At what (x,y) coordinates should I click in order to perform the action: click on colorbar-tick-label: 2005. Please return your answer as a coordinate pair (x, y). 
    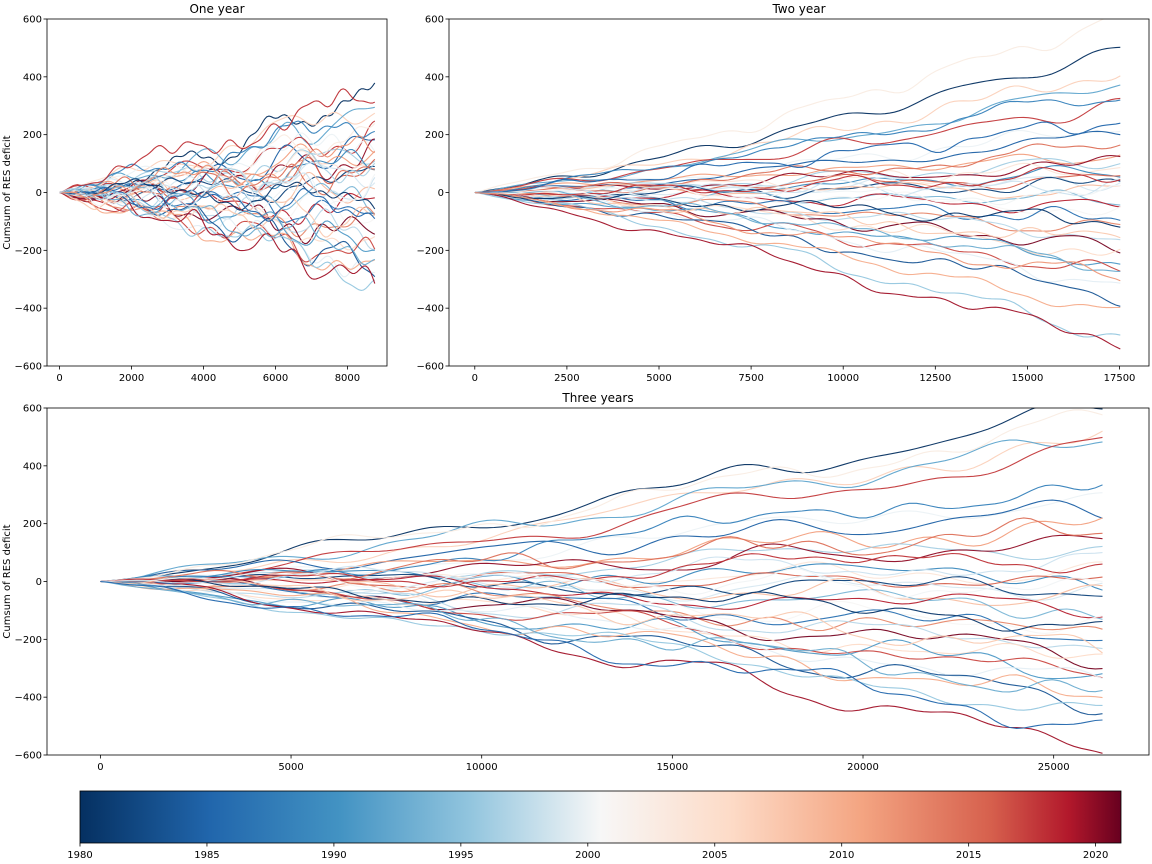
    Looking at the image, I should click on (714, 855).